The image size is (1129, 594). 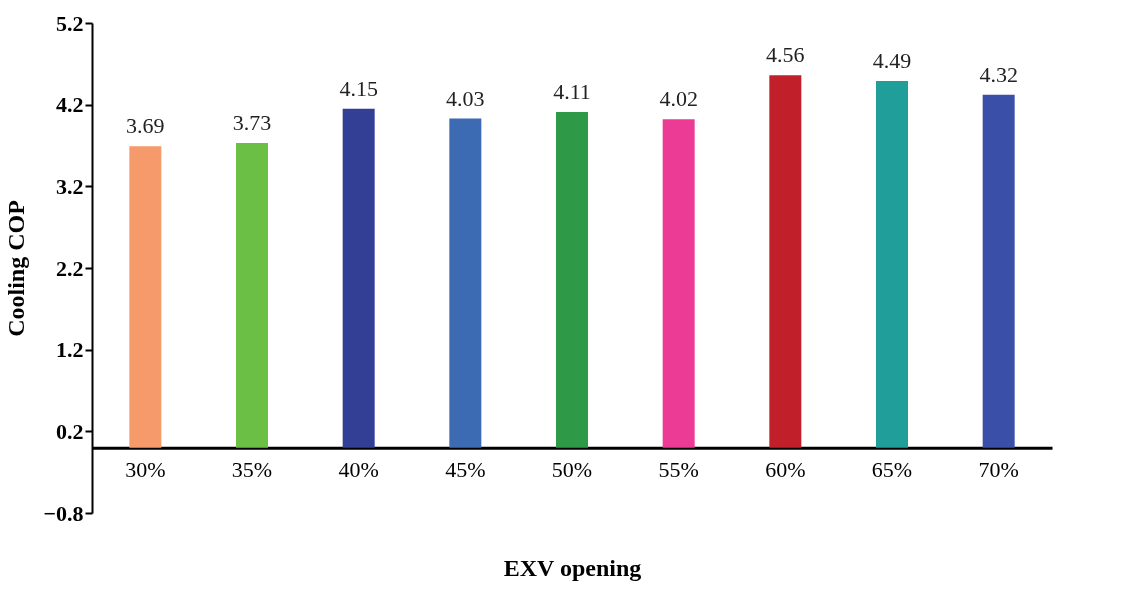 I want to click on data-label: 4.02, so click(x=678, y=99).